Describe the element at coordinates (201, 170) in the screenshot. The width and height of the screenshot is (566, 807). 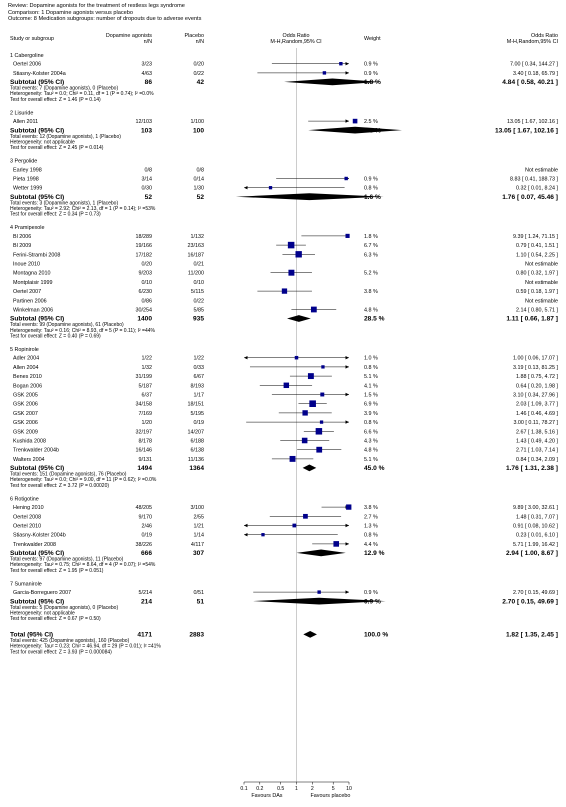
I see `study-ctl-events: 0/8` at that location.